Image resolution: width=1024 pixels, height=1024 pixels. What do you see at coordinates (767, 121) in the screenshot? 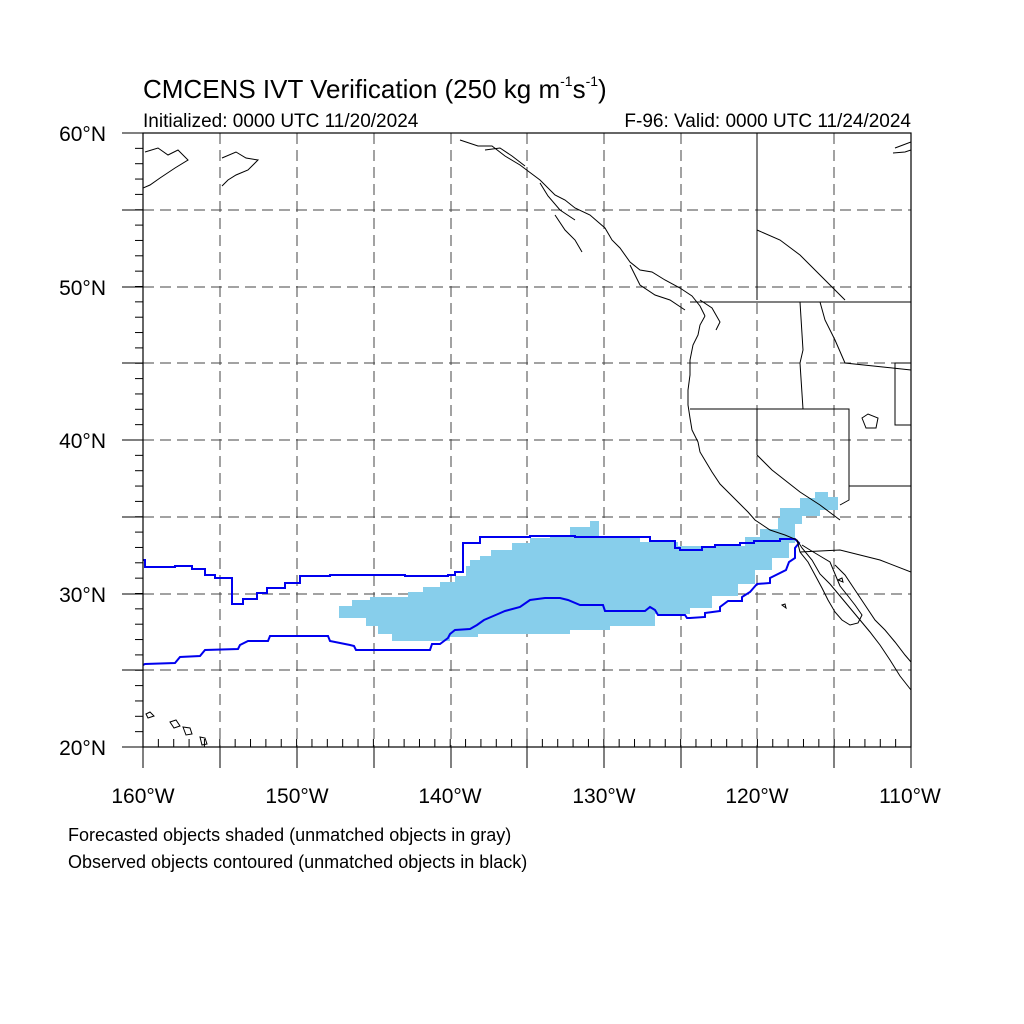
I see `valid-time: F-96: Valid: 0000 UTC 11/24/2024` at bounding box center [767, 121].